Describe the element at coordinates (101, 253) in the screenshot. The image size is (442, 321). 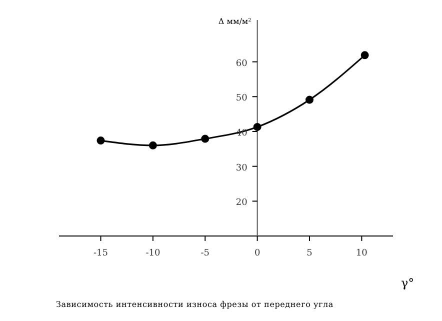
I see `x-tick-label: -15` at that location.